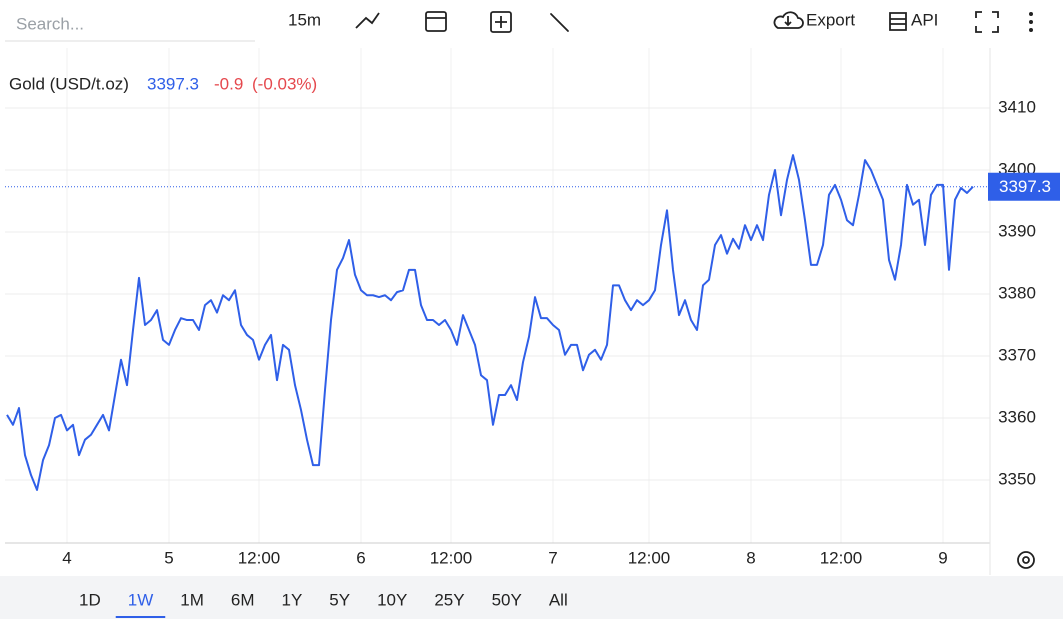 Image resolution: width=1063 pixels, height=619 pixels. What do you see at coordinates (750, 557) in the screenshot?
I see `x-tick-label: 8` at bounding box center [750, 557].